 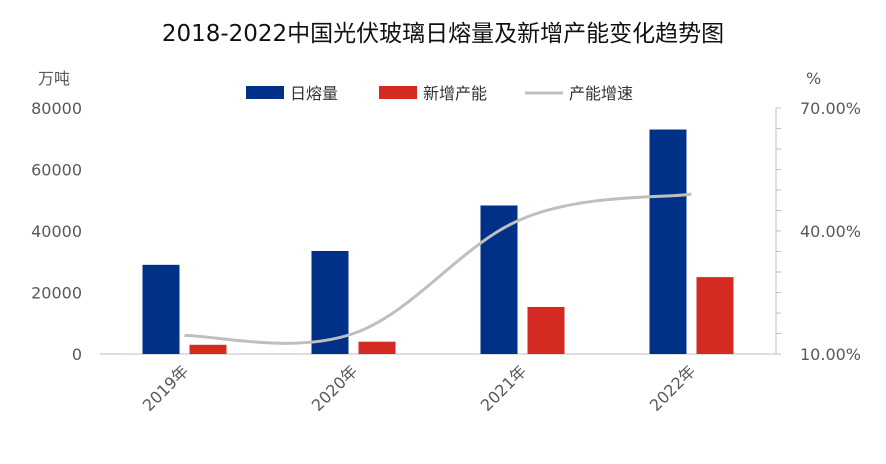 What do you see at coordinates (208, 349) in the screenshot?
I see `bar-新增产能-2019年` at bounding box center [208, 349].